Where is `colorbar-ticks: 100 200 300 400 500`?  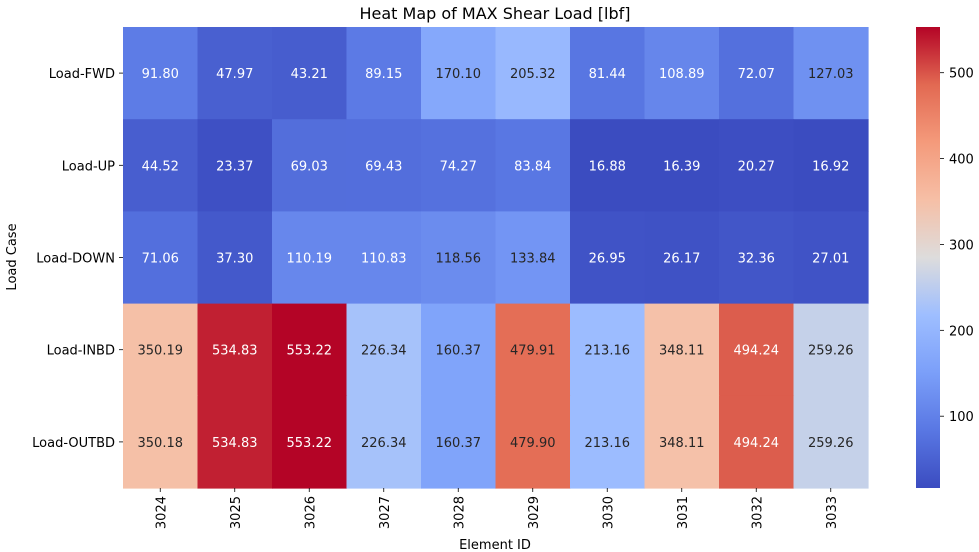 colorbar-ticks: 100 200 300 400 500 is located at coordinates (957, 246).